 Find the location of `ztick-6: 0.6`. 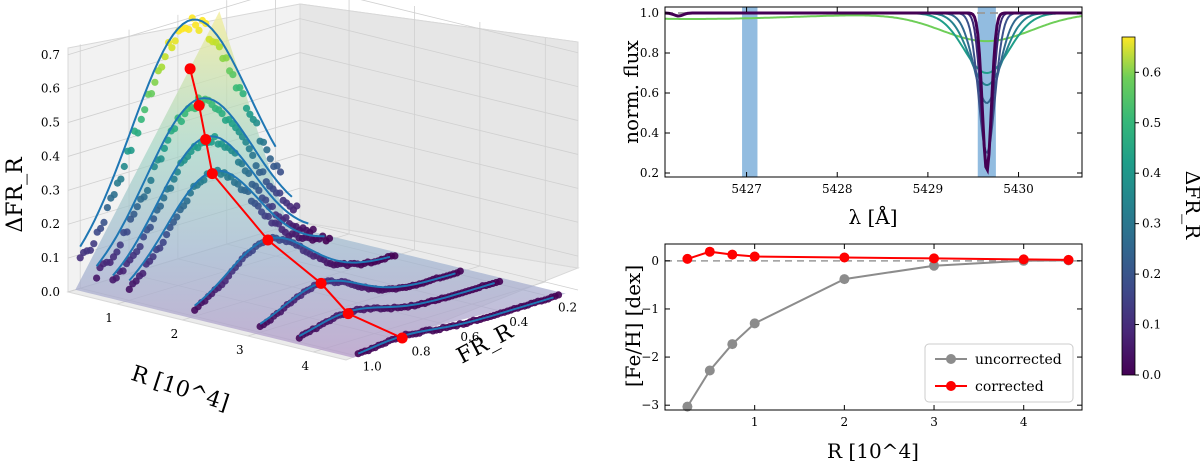

ztick-6: 0.6 is located at coordinates (50, 89).